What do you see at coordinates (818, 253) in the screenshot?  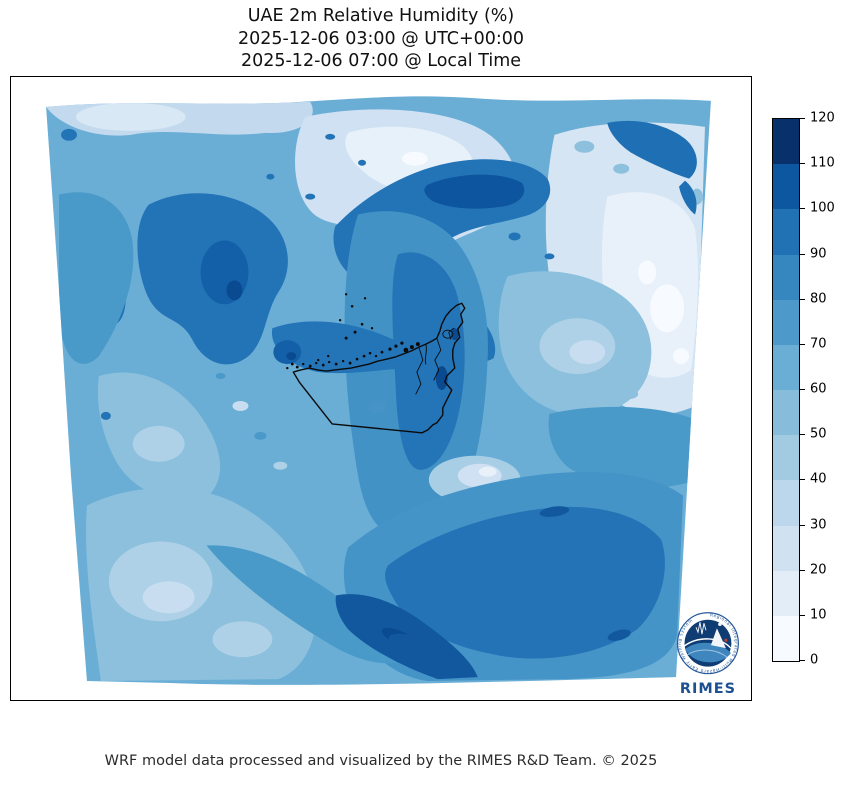 I see `colorbar-tick-label: 90` at bounding box center [818, 253].